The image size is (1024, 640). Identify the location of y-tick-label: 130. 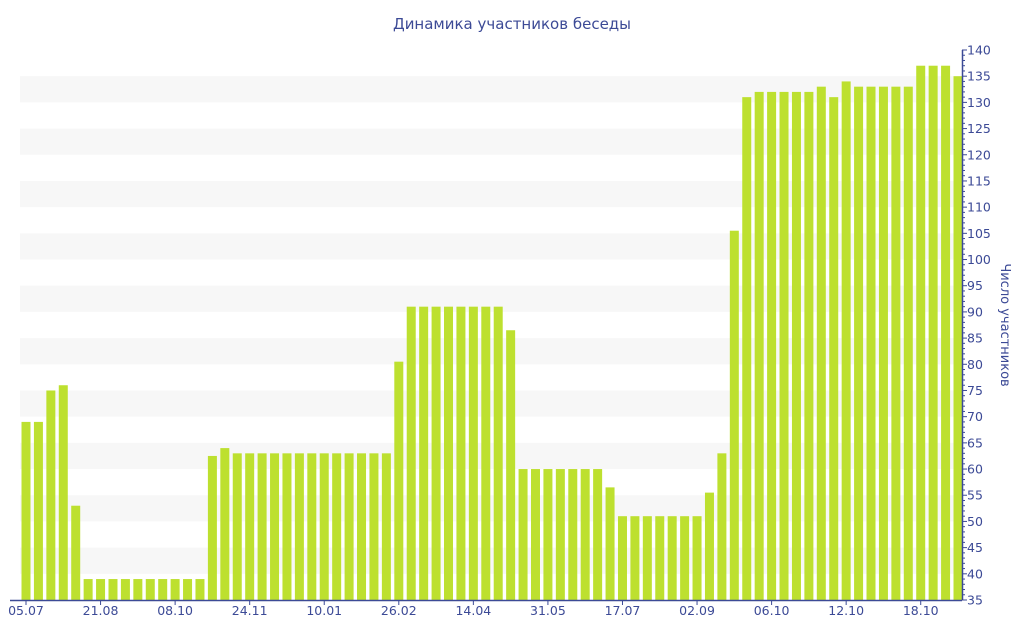
(979, 102).